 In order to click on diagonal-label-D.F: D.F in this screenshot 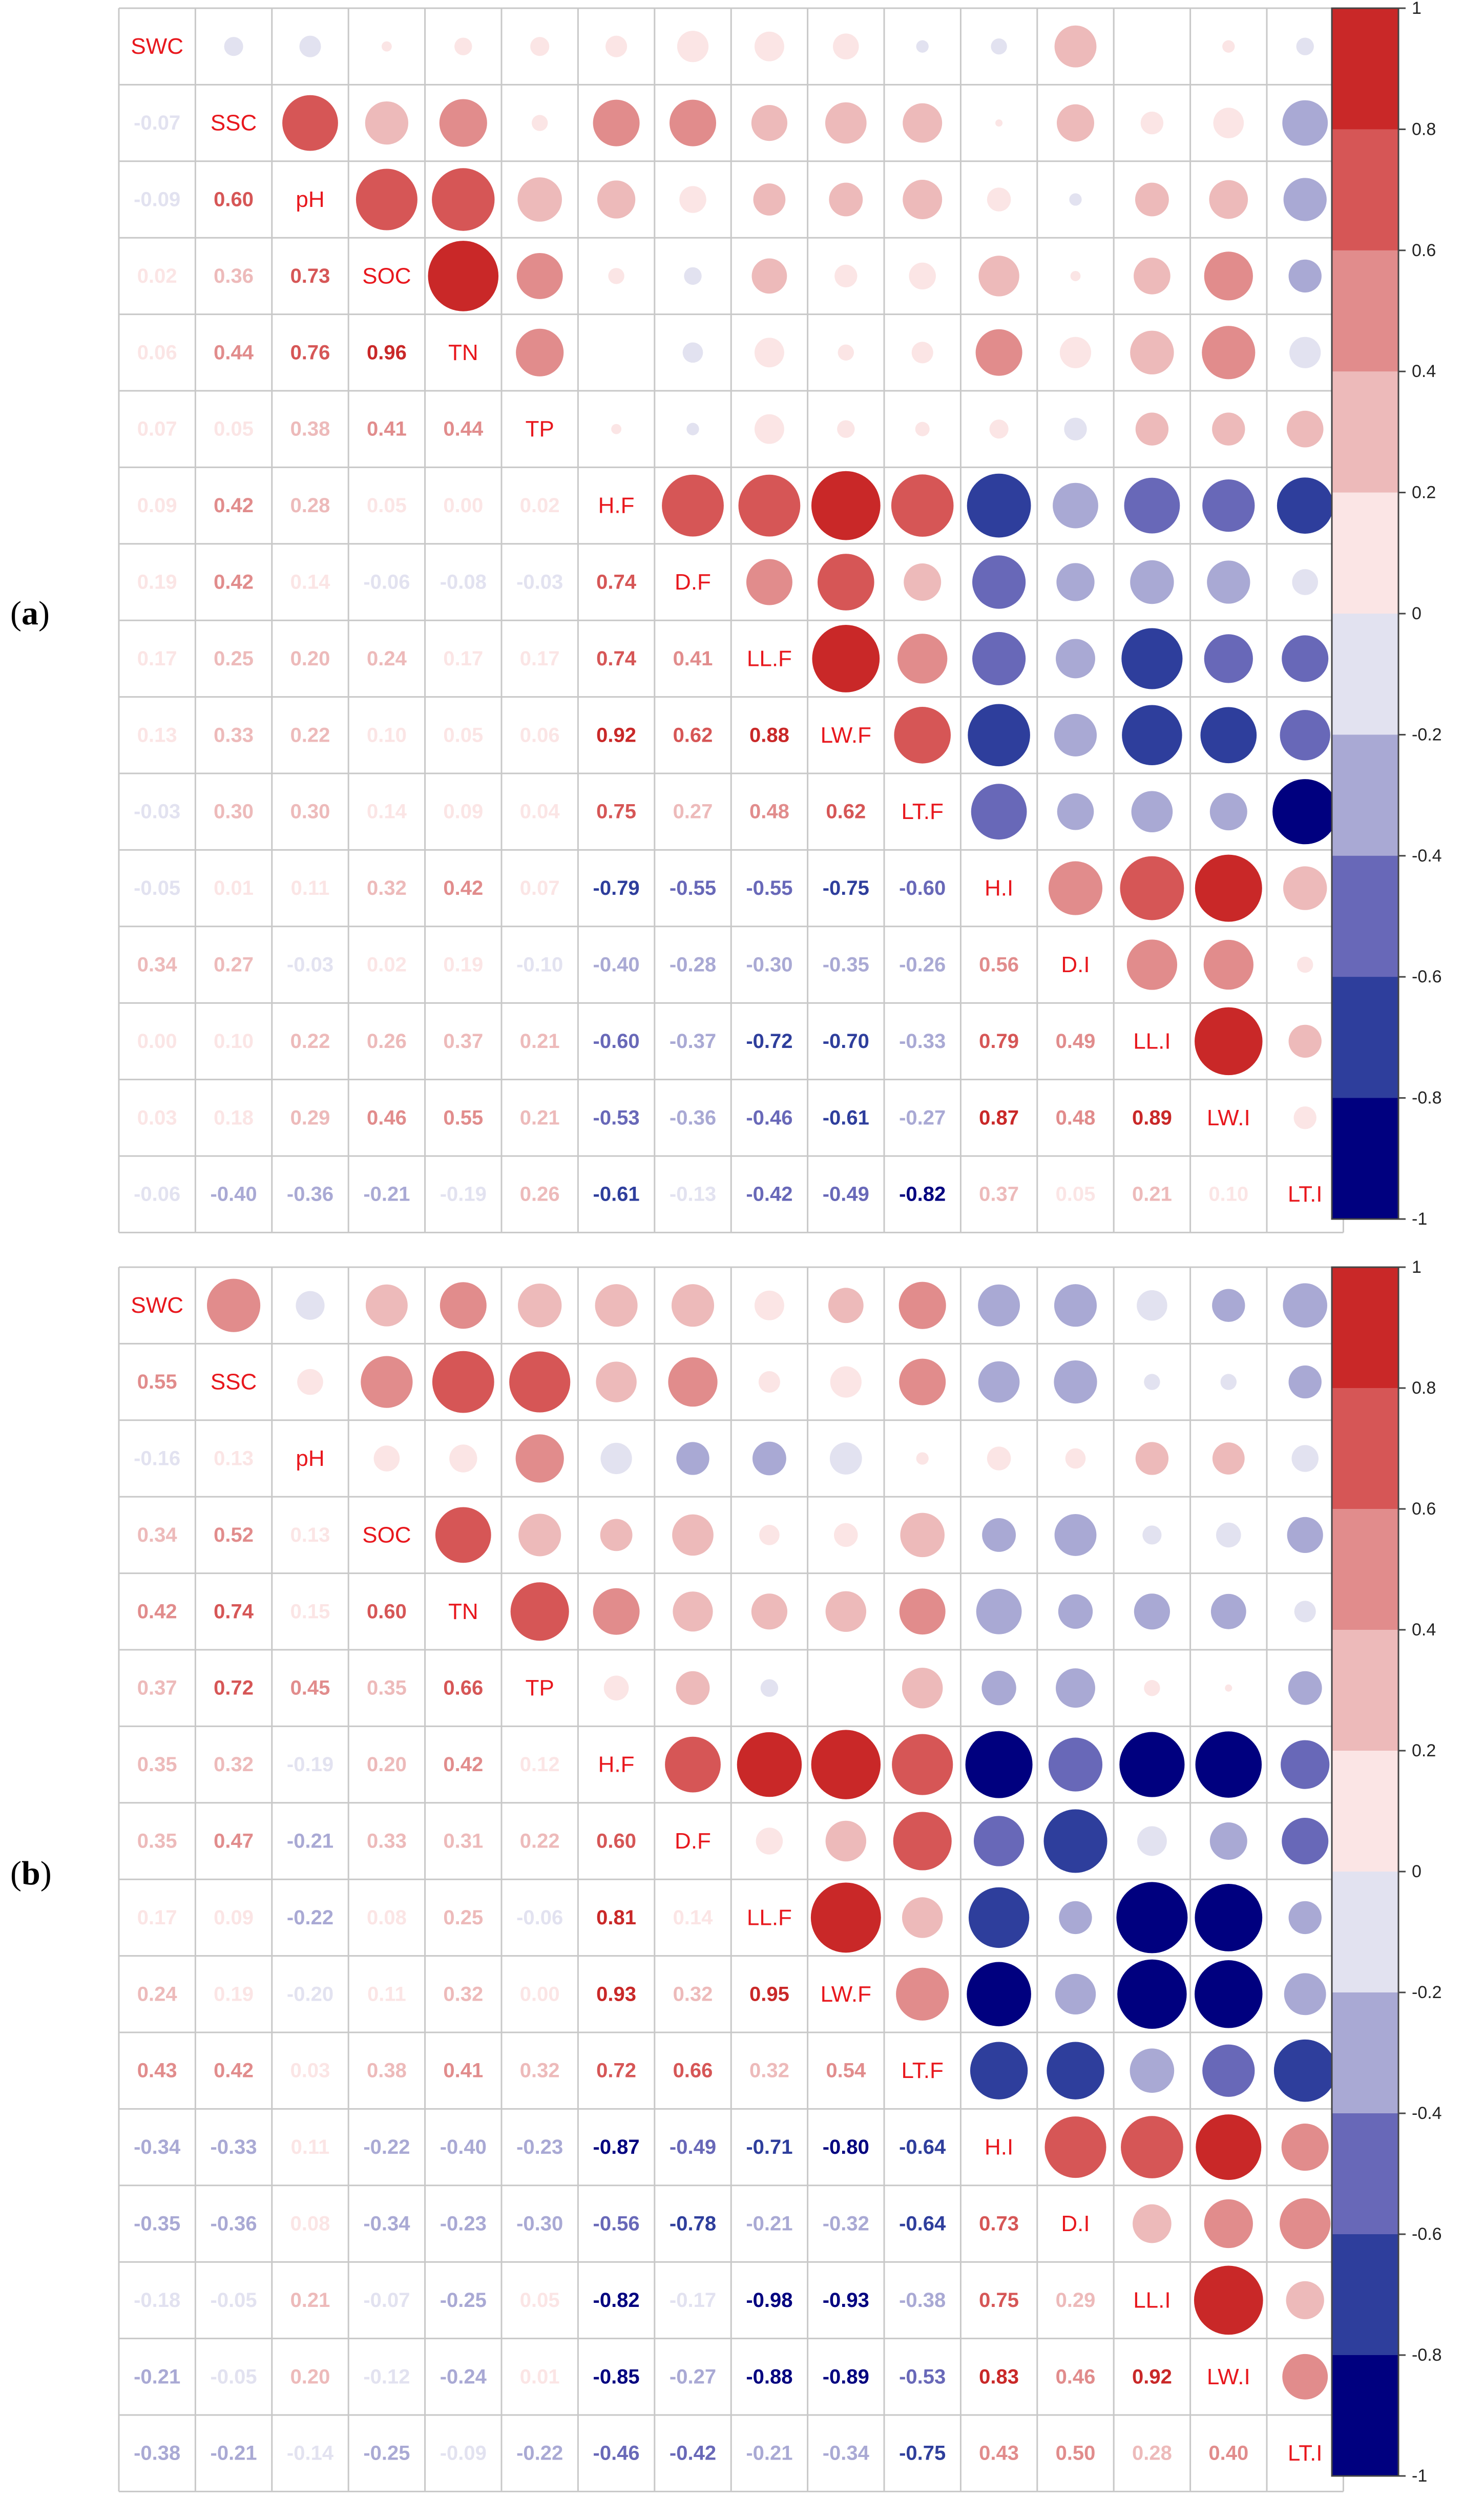, I will do `click(693, 582)`.